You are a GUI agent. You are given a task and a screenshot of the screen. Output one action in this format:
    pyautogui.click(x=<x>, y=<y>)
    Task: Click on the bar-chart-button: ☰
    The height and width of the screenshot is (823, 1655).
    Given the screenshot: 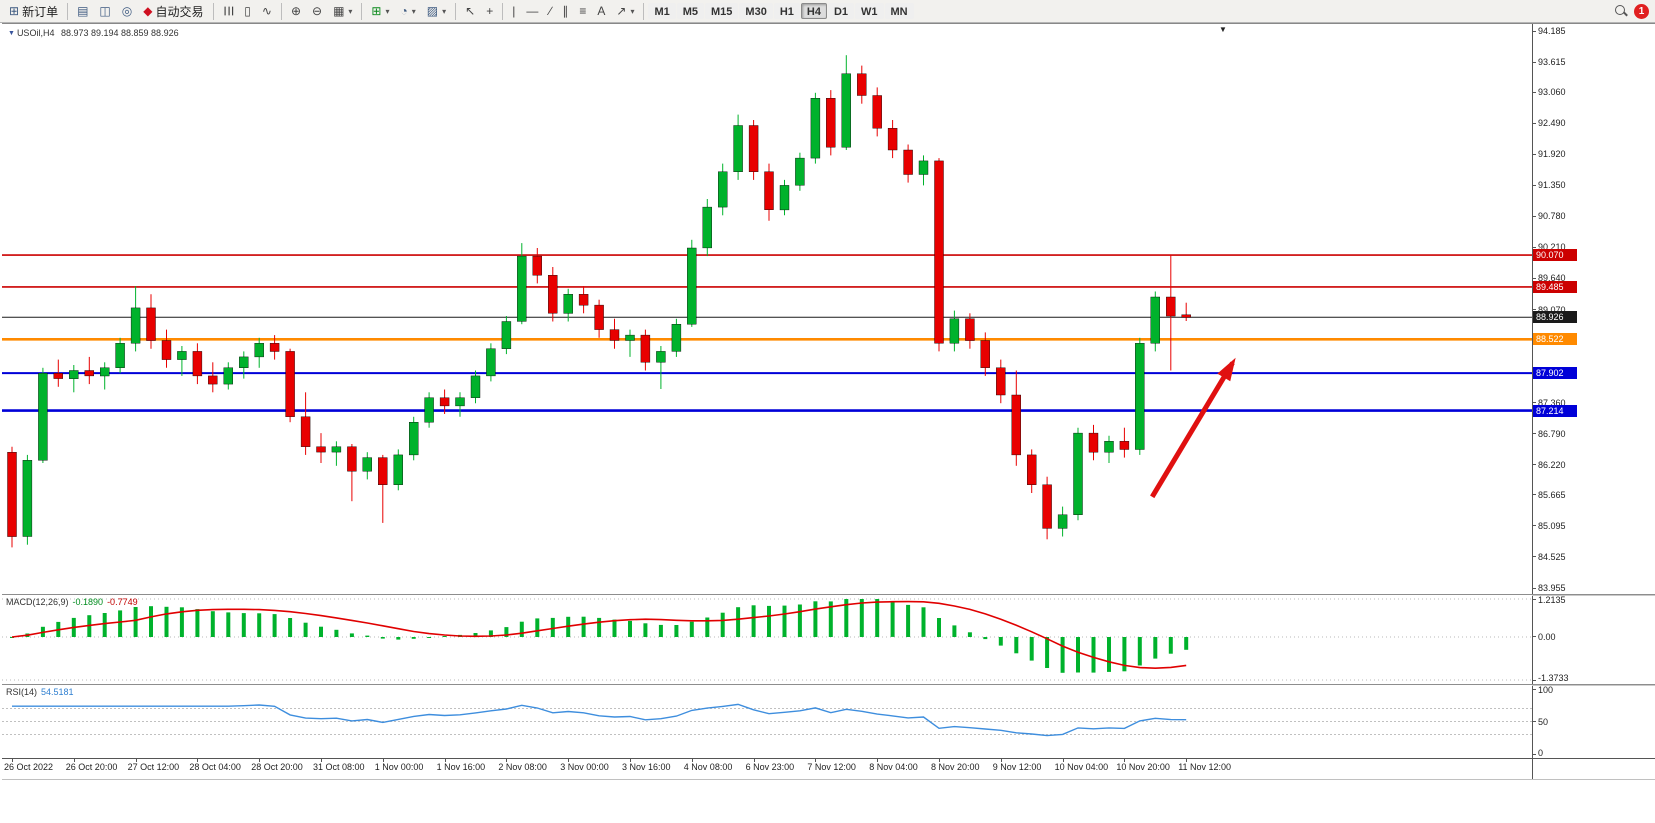 What is the action you would take?
    pyautogui.click(x=228, y=11)
    